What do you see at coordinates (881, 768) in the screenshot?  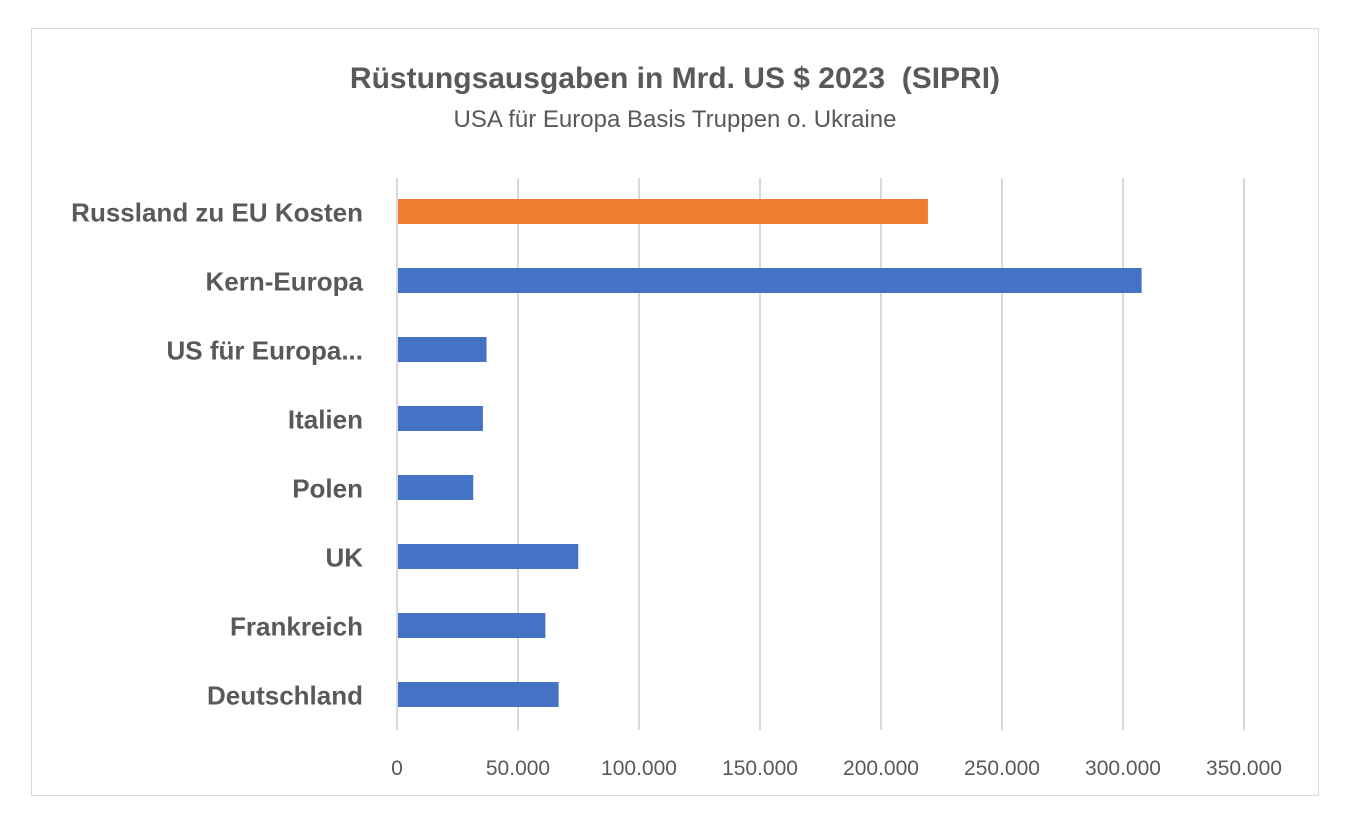 I see `x-tick-label: 200.000` at bounding box center [881, 768].